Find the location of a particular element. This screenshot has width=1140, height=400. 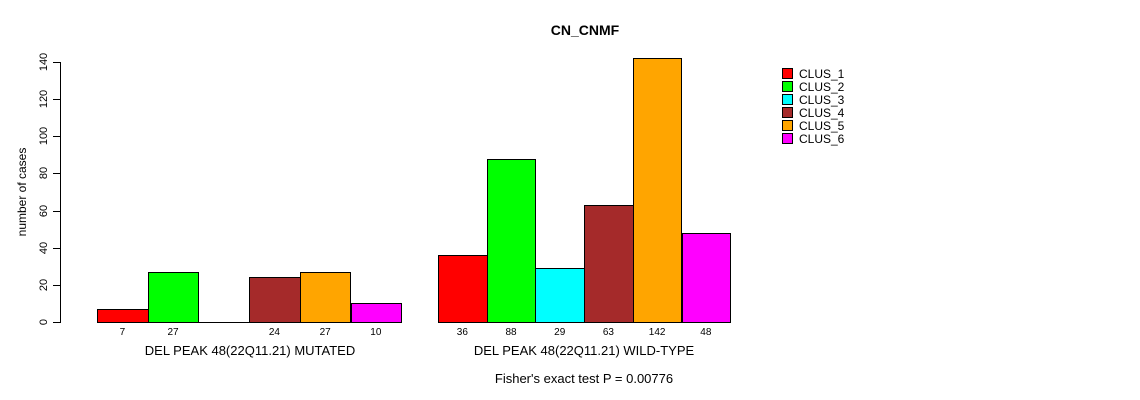

bar-value-label: 7 is located at coordinates (122, 332).